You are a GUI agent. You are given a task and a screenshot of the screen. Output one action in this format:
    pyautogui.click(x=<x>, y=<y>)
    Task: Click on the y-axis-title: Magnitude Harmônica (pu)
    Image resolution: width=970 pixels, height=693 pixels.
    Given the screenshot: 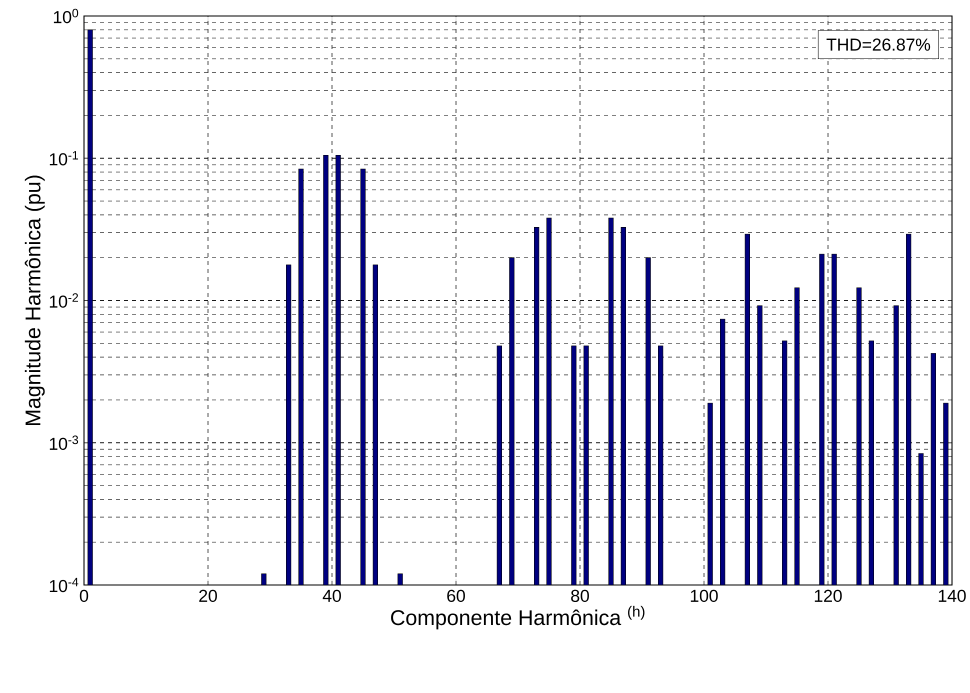 What is the action you would take?
    pyautogui.click(x=34, y=301)
    